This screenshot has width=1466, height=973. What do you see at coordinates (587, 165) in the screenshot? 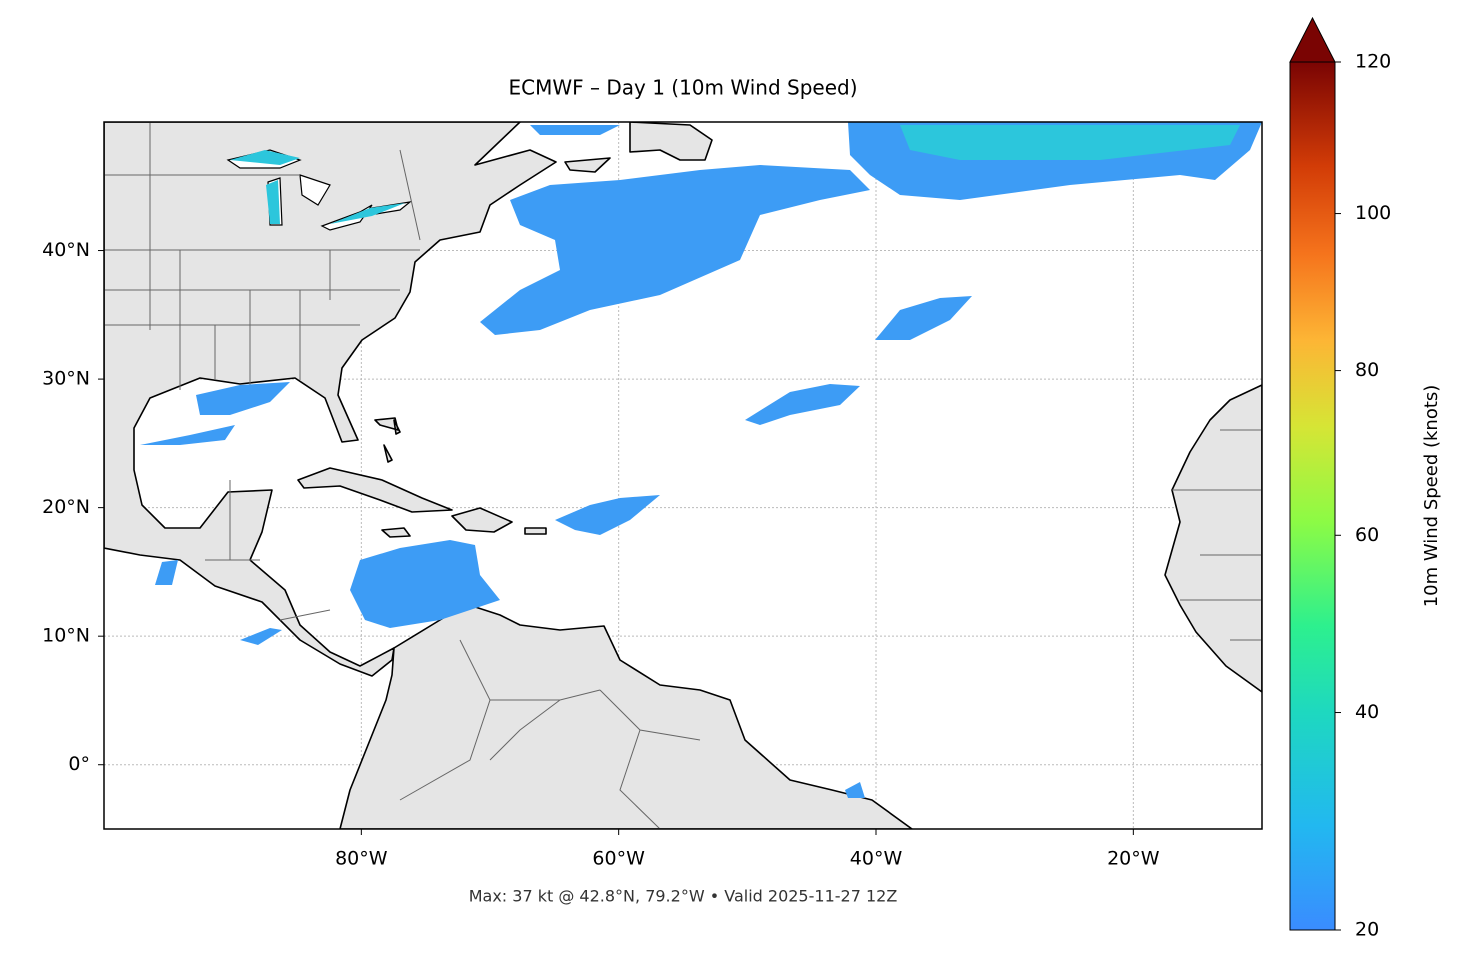
I see `nova-scotia` at bounding box center [587, 165].